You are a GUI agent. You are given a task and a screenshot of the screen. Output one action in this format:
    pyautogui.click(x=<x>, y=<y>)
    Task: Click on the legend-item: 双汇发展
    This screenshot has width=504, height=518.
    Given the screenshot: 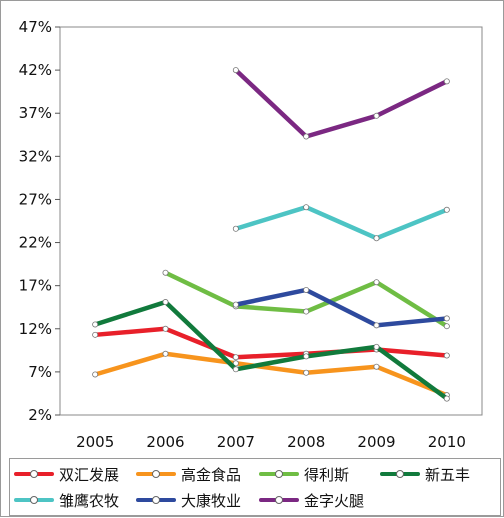 What is the action you would take?
    pyautogui.click(x=65, y=474)
    